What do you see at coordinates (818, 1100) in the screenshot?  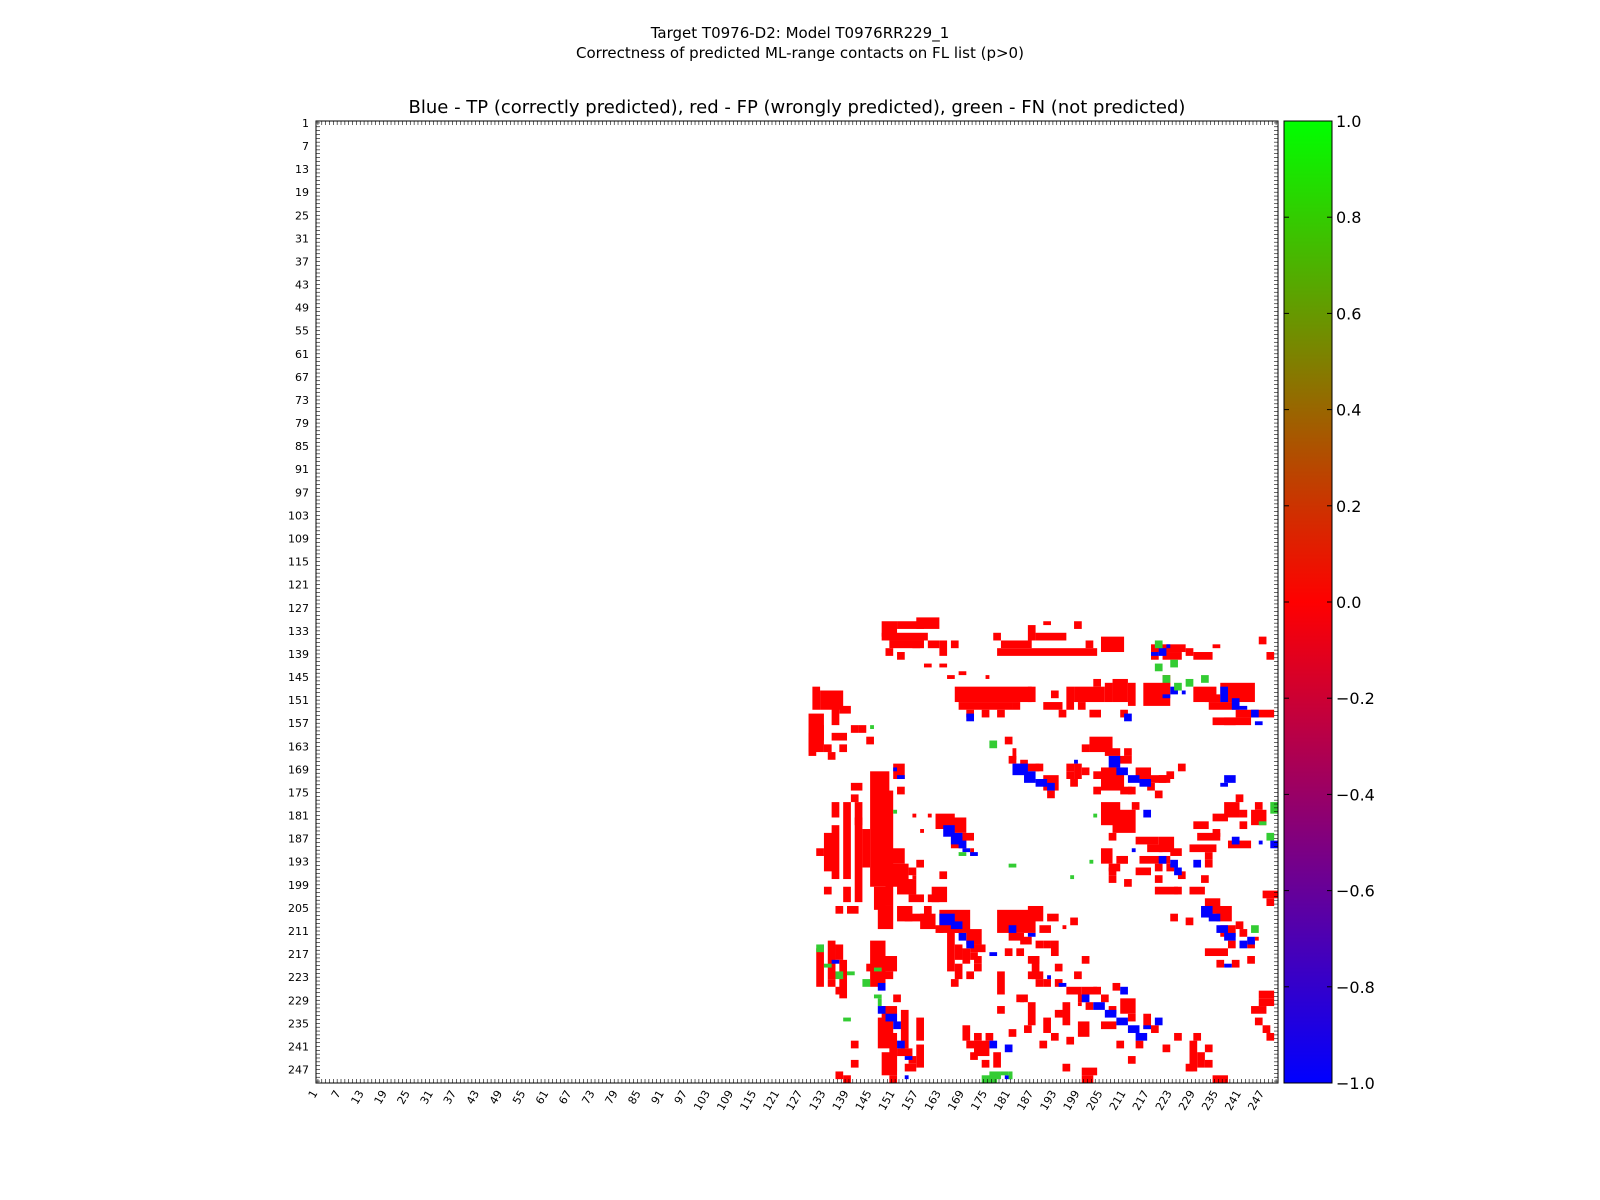 I see `x-tick-label: 133` at bounding box center [818, 1100].